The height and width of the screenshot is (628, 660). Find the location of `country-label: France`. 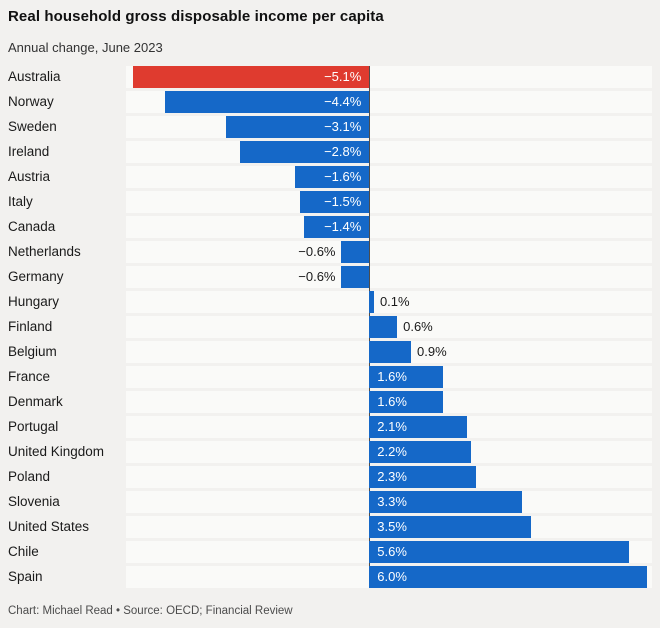

country-label: France is located at coordinates (29, 377).